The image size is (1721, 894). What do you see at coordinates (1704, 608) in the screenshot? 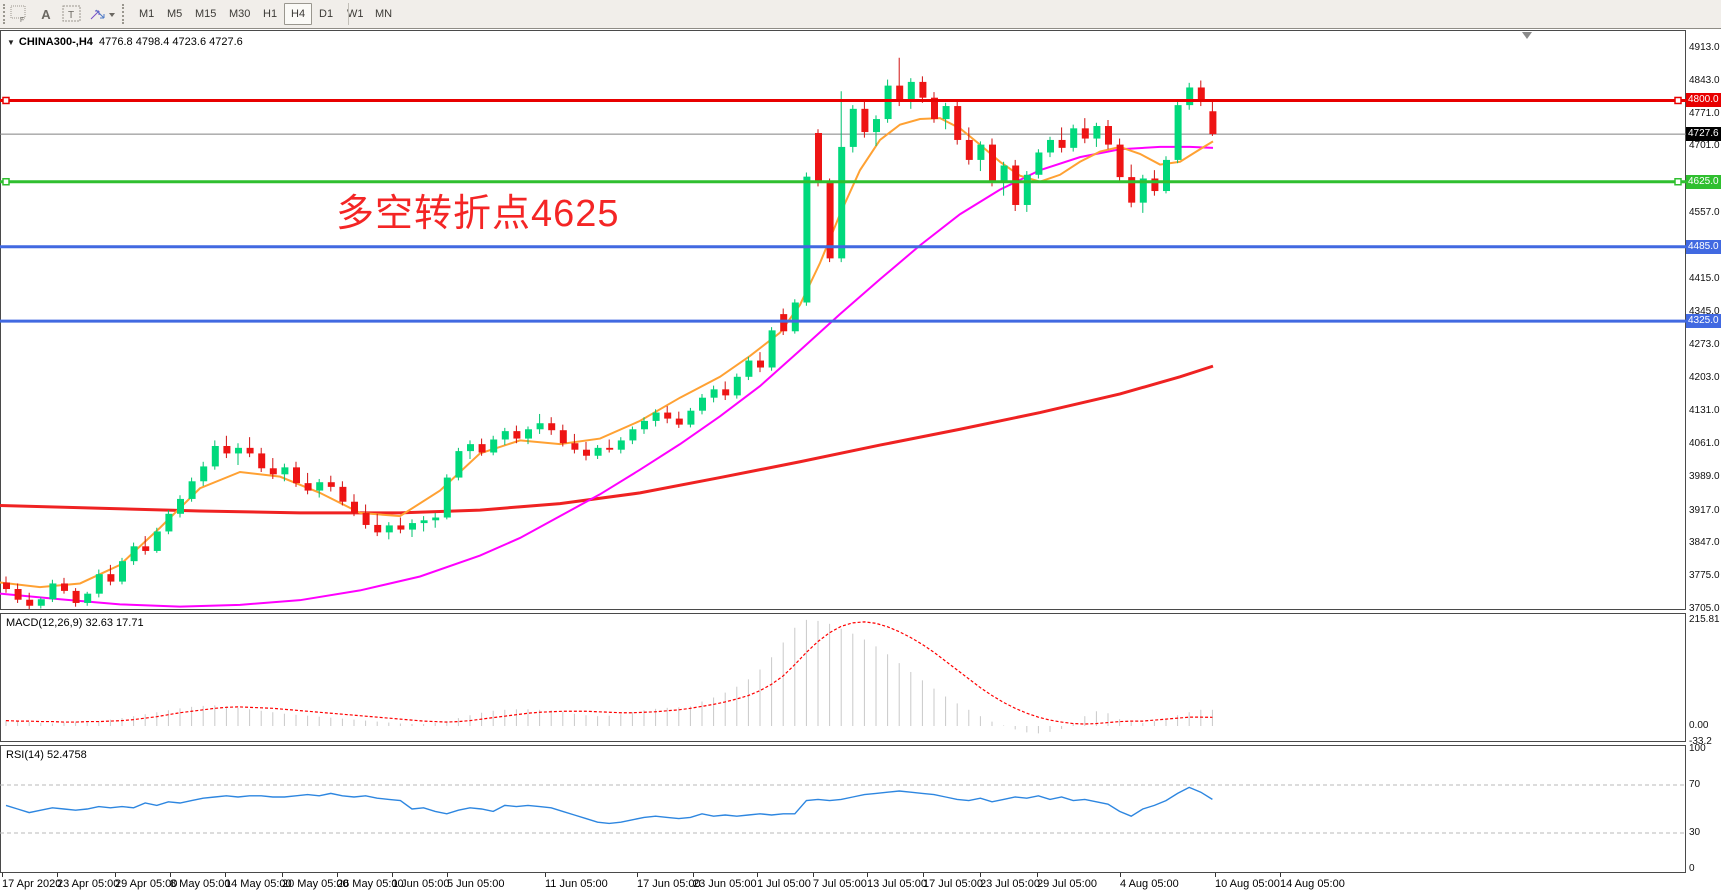
I see `price-tick: 3705.0` at bounding box center [1704, 608].